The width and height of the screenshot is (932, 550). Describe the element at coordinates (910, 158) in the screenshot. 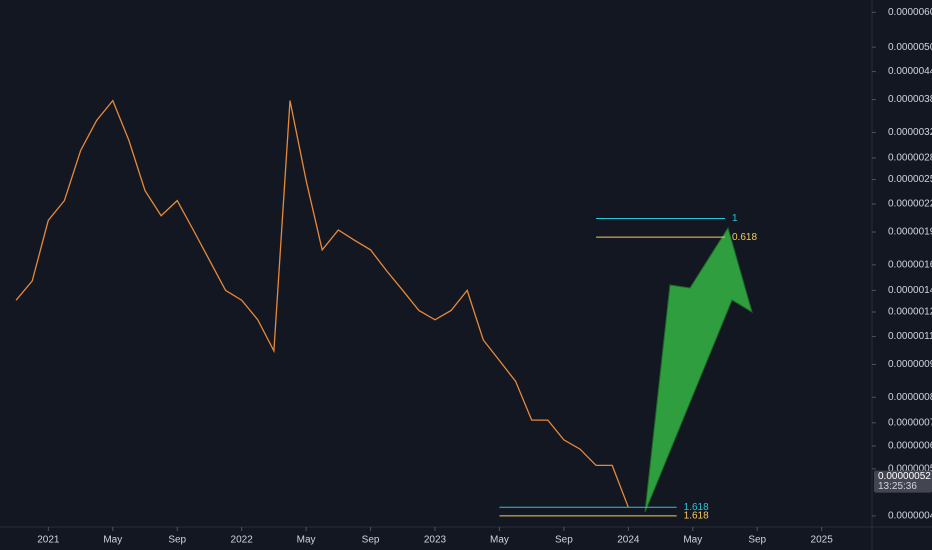

I see `y-tick-label: 0.00000280` at that location.